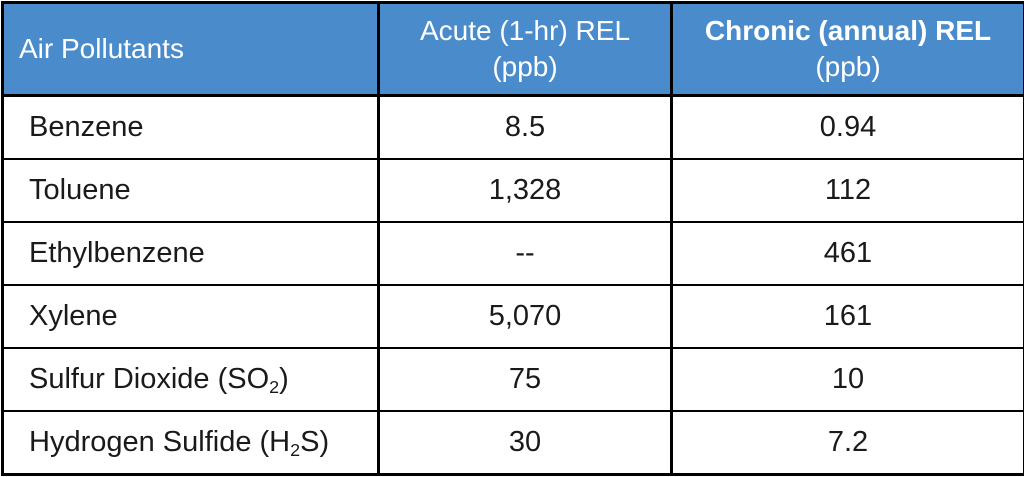 This screenshot has height=477, width=1024. What do you see at coordinates (525, 316) in the screenshot?
I see `acute-value-cell: 5,070` at bounding box center [525, 316].